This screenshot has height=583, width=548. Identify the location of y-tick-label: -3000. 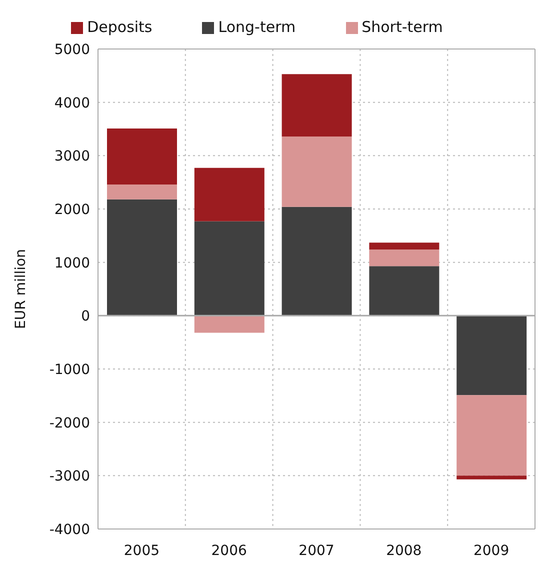
(69, 476).